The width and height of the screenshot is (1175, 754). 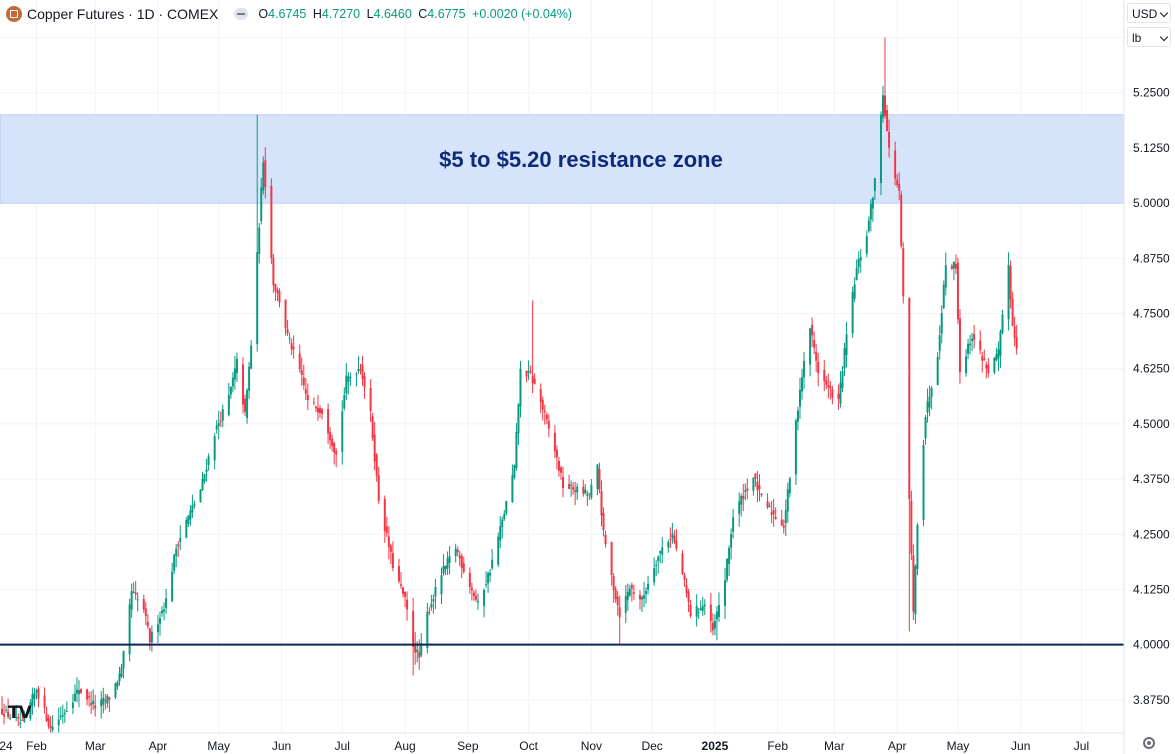 I want to click on time-tick-label: Feb, so click(x=777, y=746).